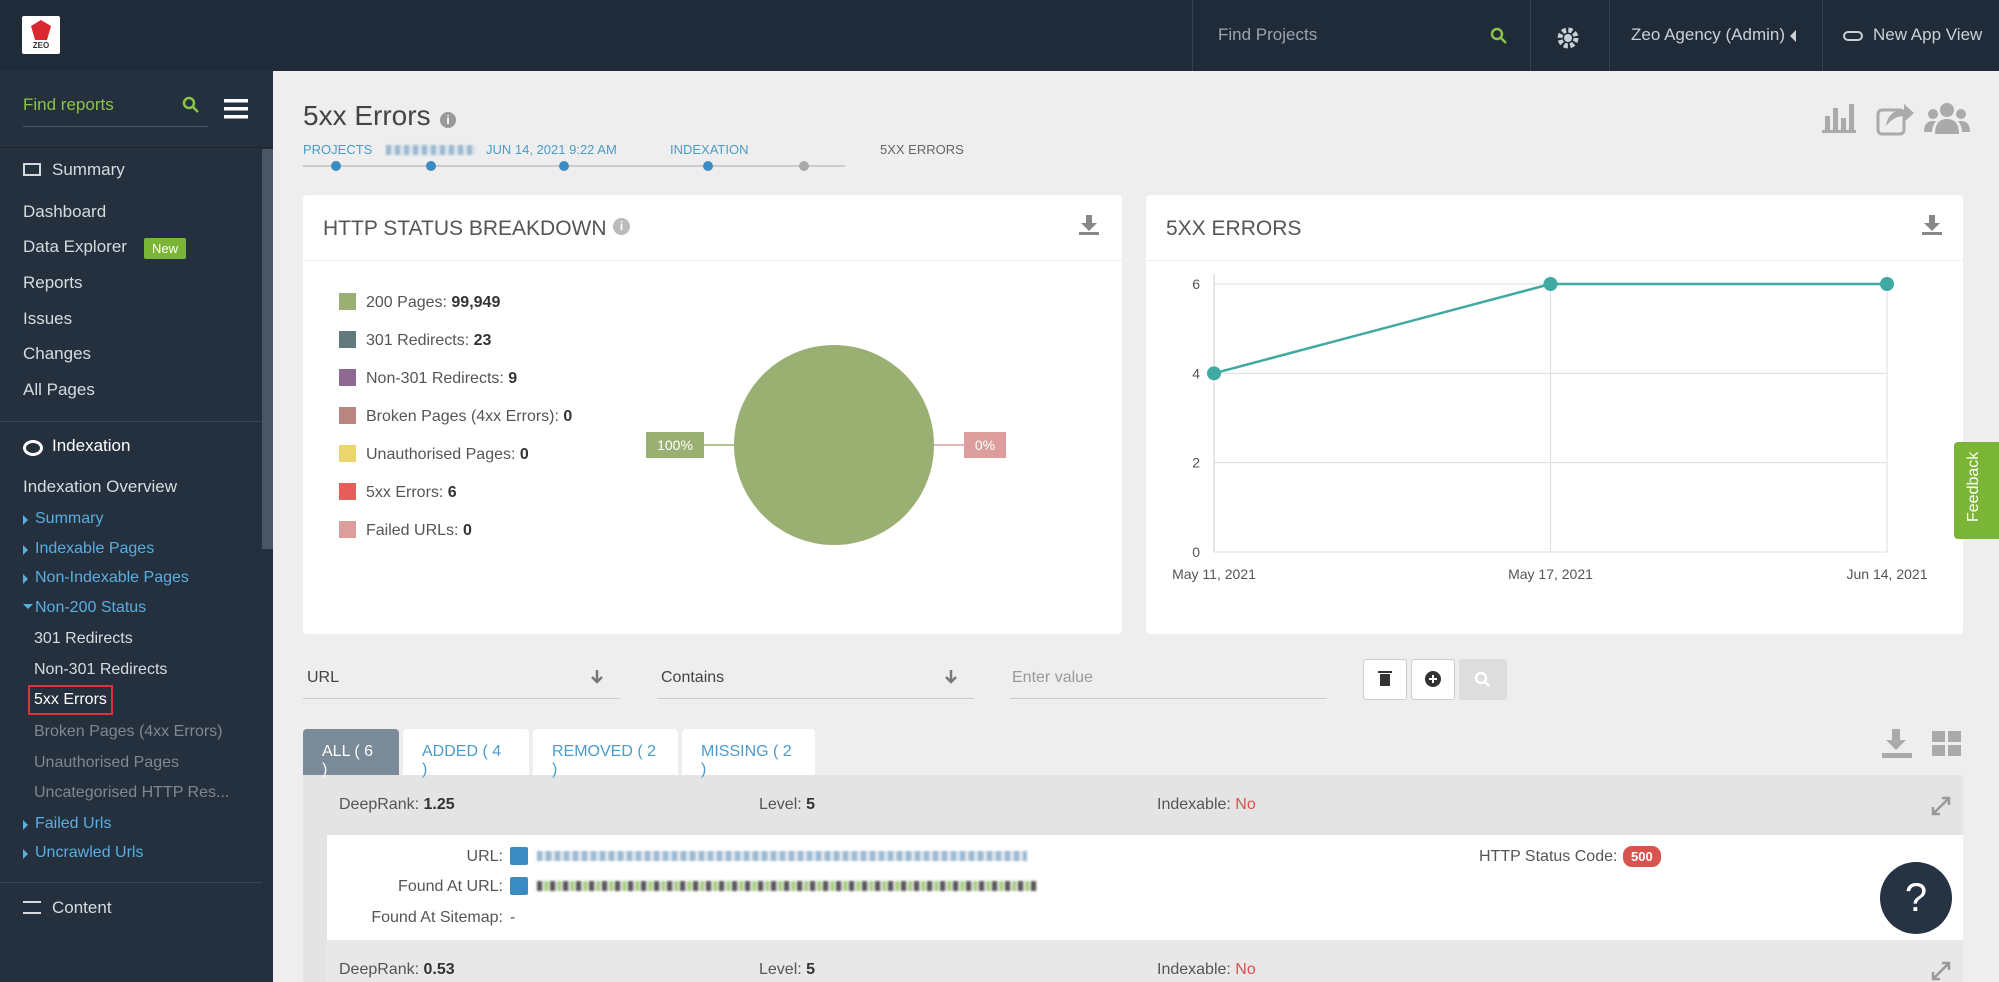 Image resolution: width=1999 pixels, height=982 pixels. Describe the element at coordinates (1946, 743) in the screenshot. I see `grid-icon` at that location.